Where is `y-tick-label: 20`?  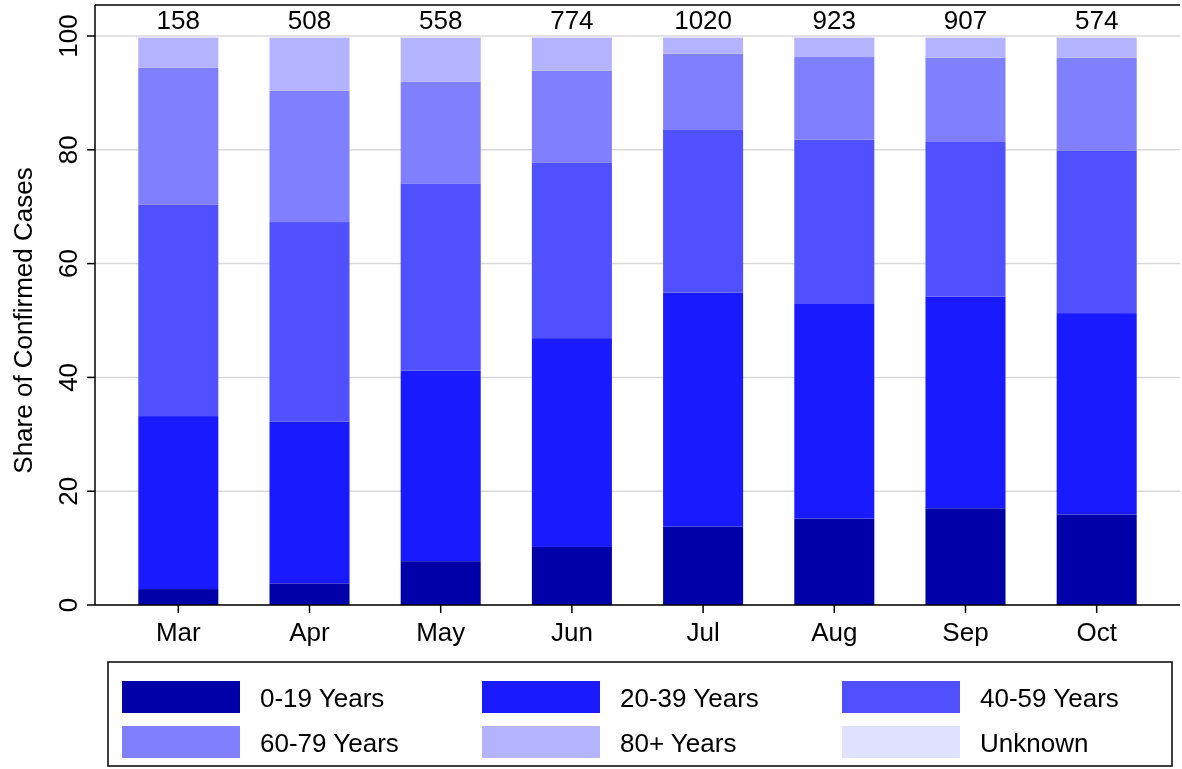 y-tick-label: 20 is located at coordinates (68, 491).